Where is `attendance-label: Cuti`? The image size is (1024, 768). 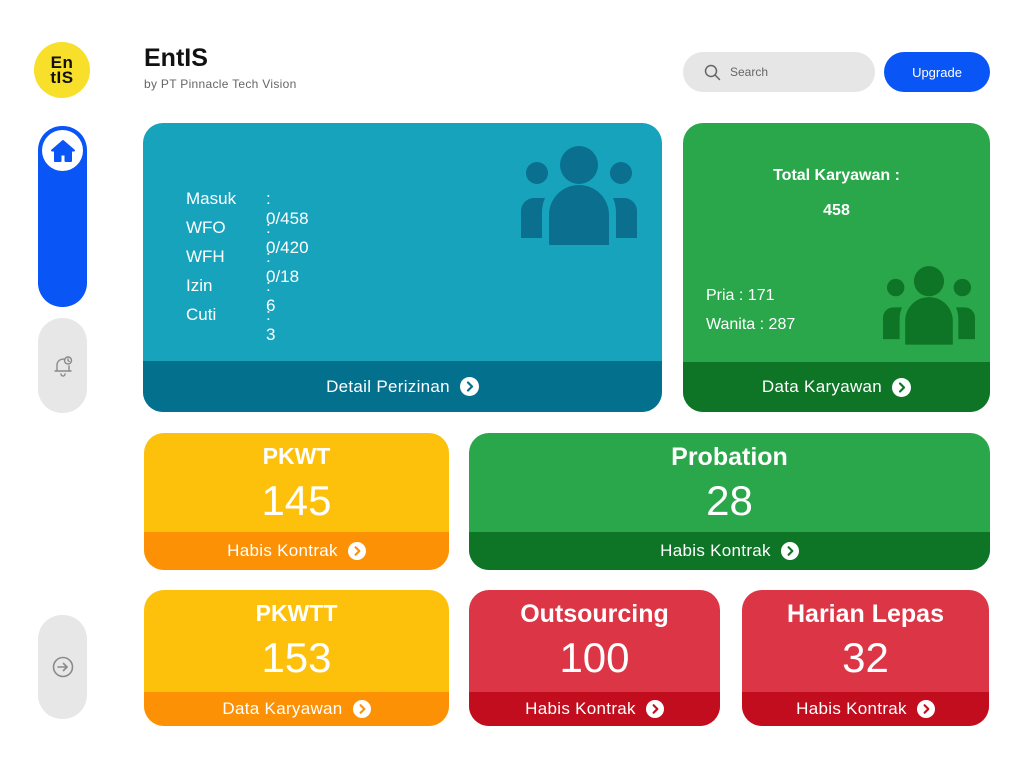 attendance-label: Cuti is located at coordinates (201, 314).